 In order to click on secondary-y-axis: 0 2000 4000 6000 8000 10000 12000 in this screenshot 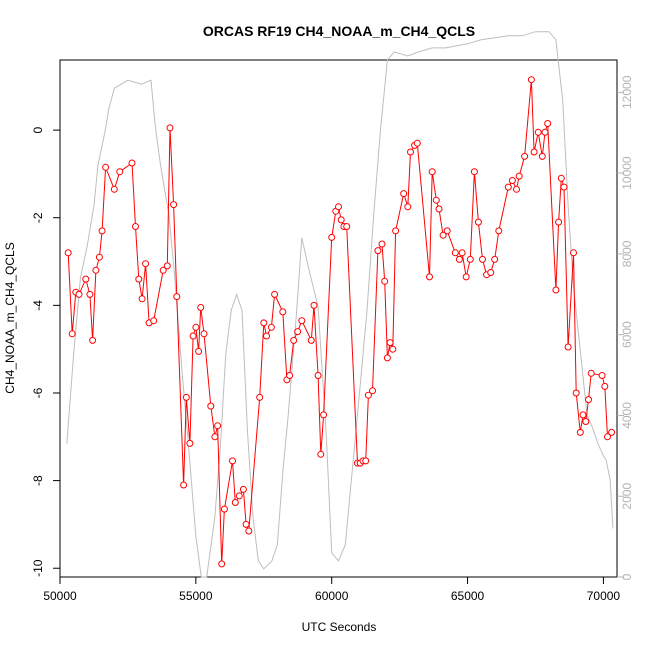, I will do `click(625, 327)`.